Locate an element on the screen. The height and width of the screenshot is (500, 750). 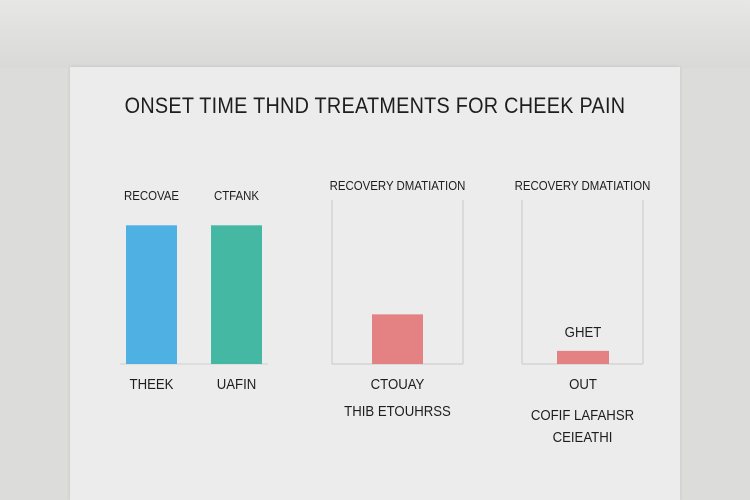
data-label: GHET is located at coordinates (583, 331).